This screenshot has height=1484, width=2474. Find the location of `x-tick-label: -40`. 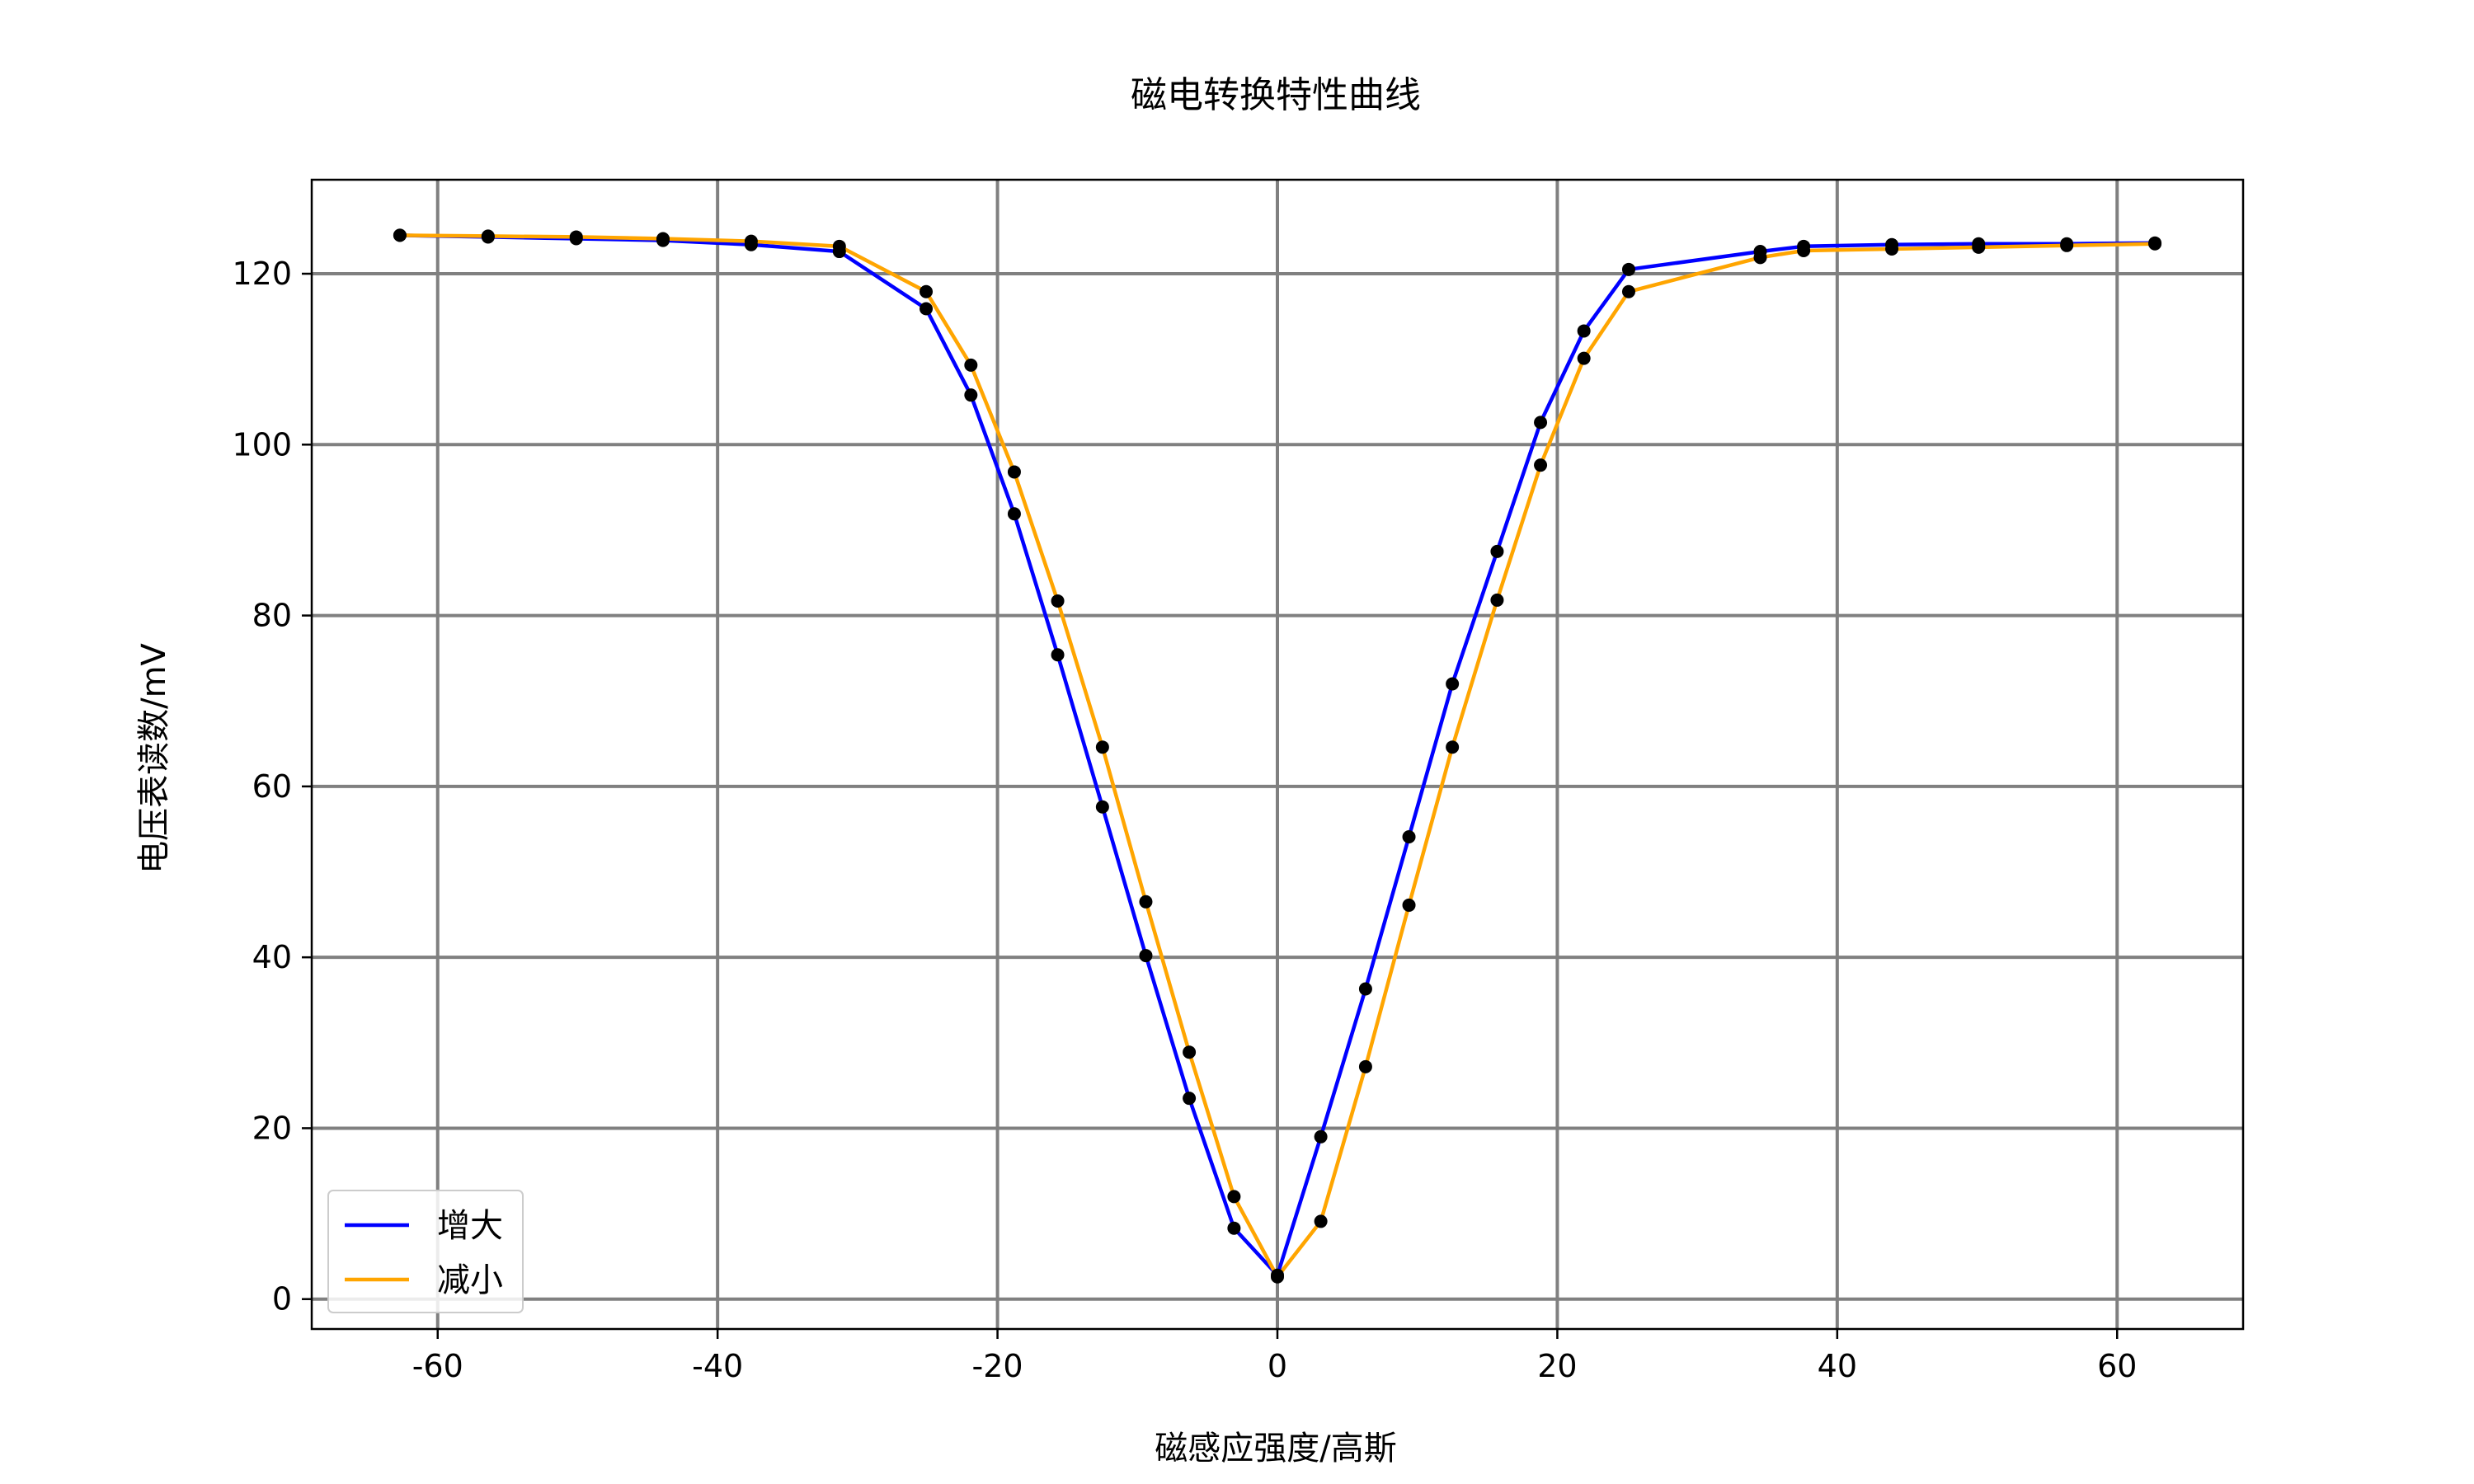

x-tick-label: -40 is located at coordinates (717, 1366).